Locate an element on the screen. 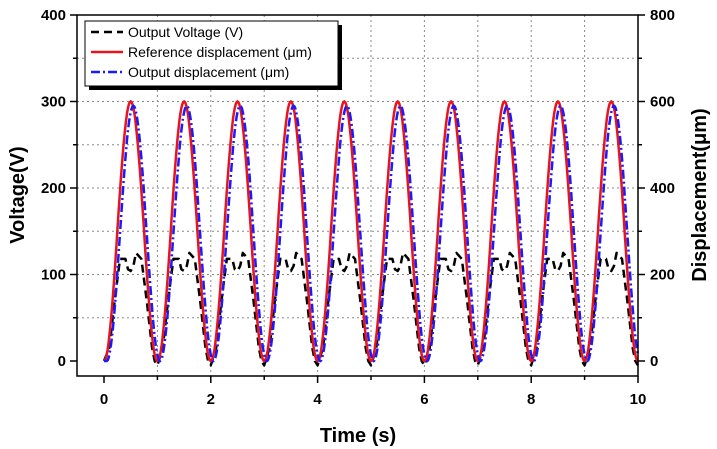 The width and height of the screenshot is (717, 449). y2-tick-label: 600 is located at coordinates (662, 102).